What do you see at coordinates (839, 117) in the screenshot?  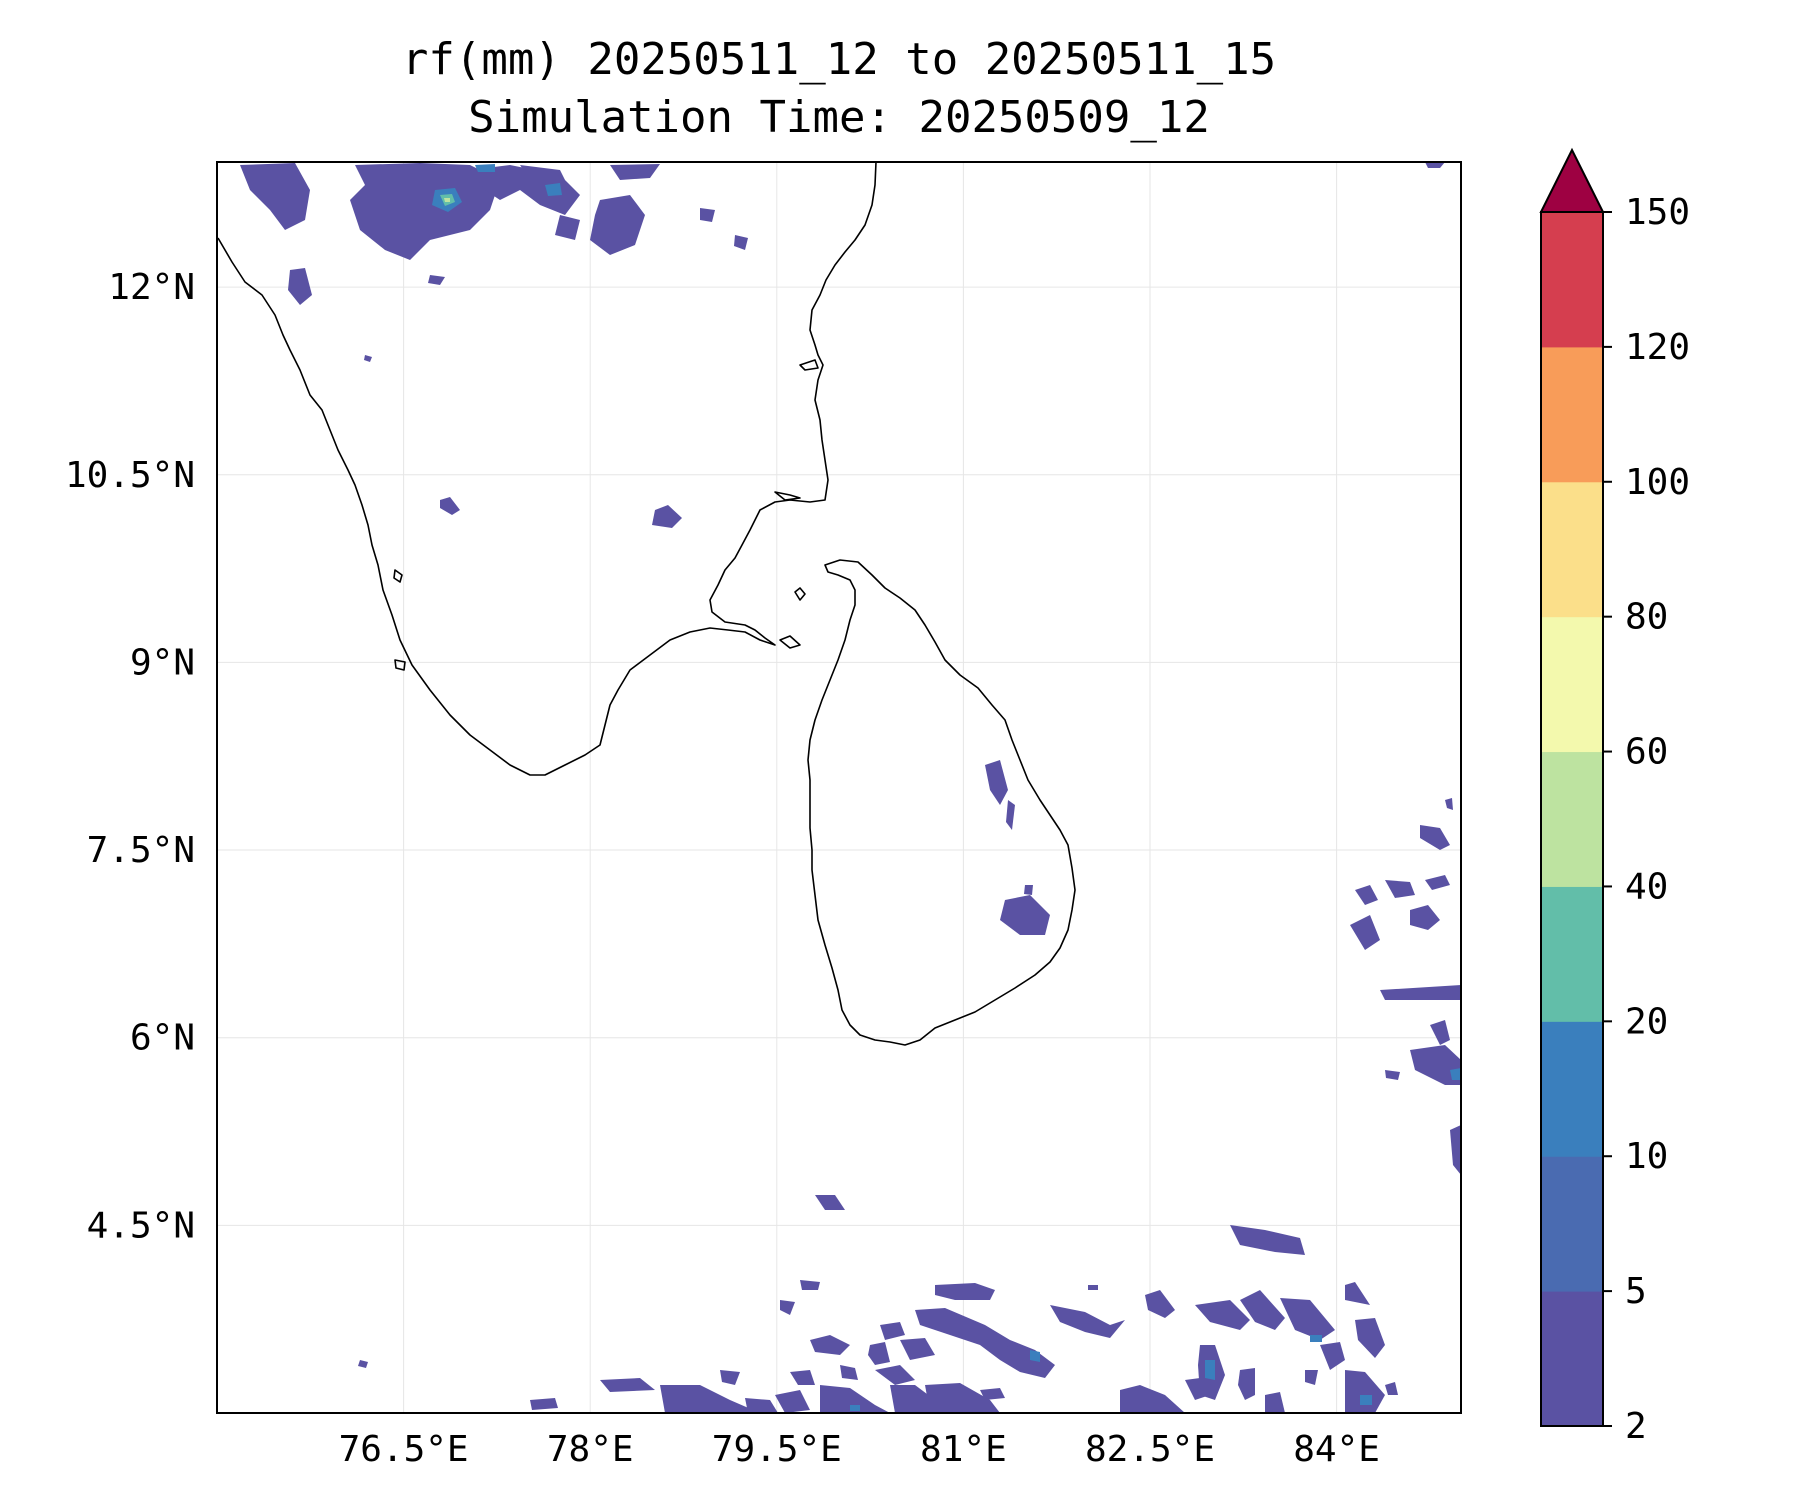 I see `map-subtitle: Simulation Time: 20250509_12` at bounding box center [839, 117].